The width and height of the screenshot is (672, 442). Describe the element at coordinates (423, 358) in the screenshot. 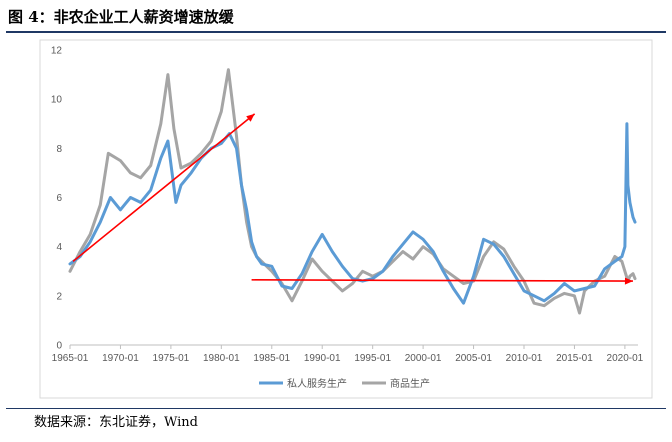

I see `x-tick-label: 2000-01` at that location.